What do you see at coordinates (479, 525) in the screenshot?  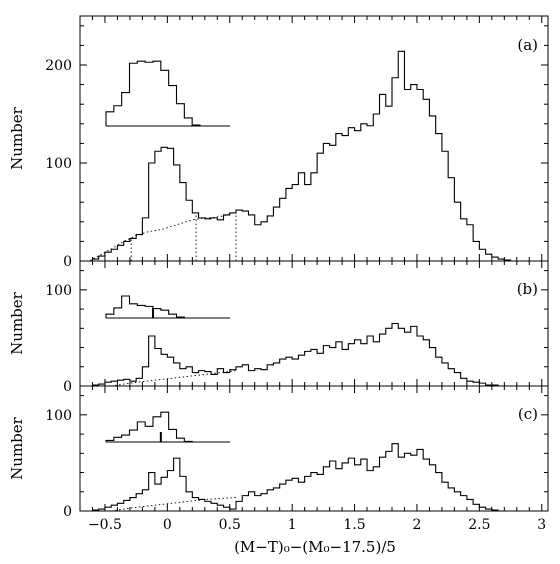 I see `x-tick-label: 2.5` at bounding box center [479, 525].